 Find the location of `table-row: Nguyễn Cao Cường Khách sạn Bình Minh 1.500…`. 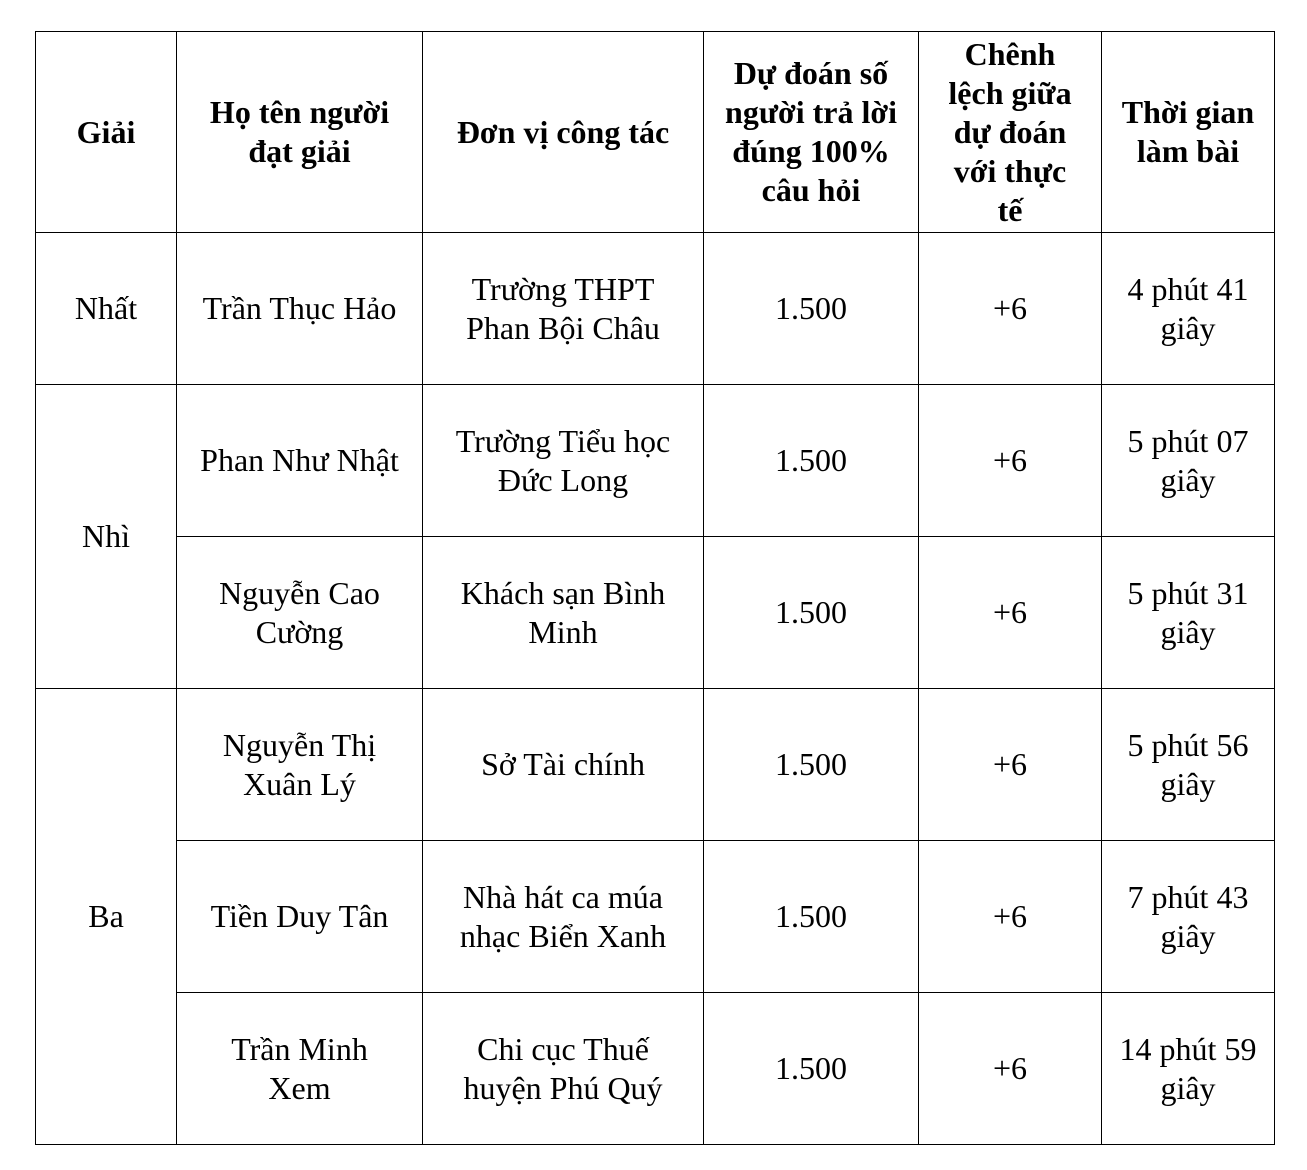

table-row: Nguyễn Cao Cường Khách sạn Bình Minh 1.500… is located at coordinates (655, 612).